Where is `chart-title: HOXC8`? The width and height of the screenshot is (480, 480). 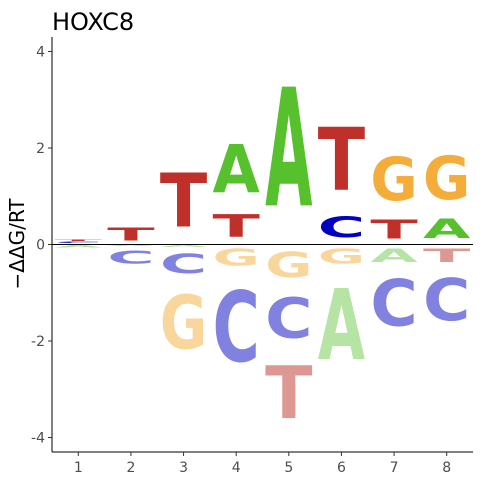
chart-title: HOXC8 is located at coordinates (93, 22).